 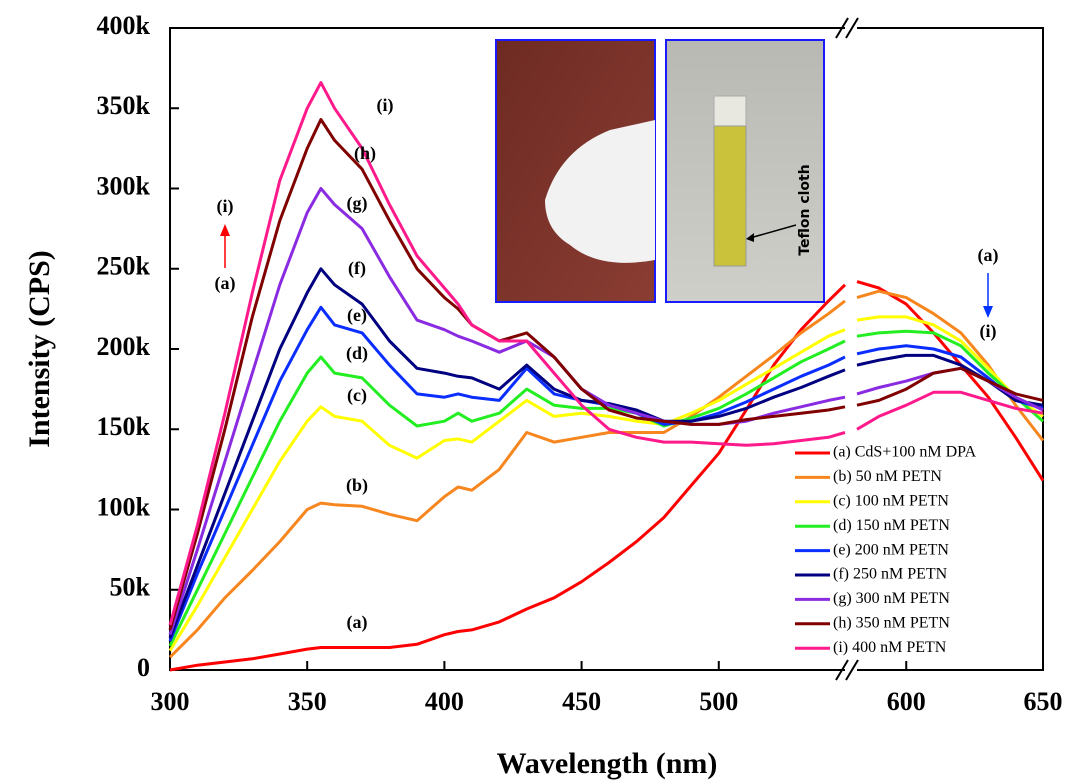 I want to click on legend-label: (e) 200 nM PETN, so click(x=891, y=549).